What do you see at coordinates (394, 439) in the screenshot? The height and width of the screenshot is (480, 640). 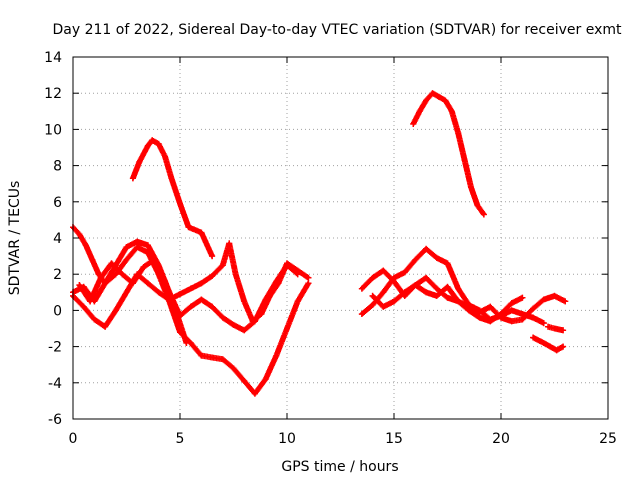 I see `x-tick-label: 15` at bounding box center [394, 439].